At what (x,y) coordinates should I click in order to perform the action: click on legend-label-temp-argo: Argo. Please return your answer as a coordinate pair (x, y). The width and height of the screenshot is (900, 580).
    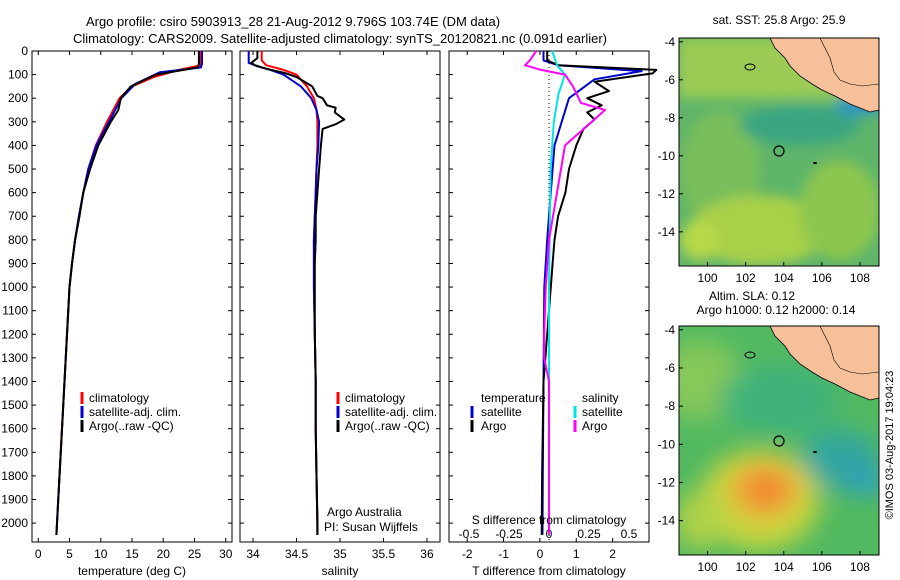
    Looking at the image, I should click on (494, 426).